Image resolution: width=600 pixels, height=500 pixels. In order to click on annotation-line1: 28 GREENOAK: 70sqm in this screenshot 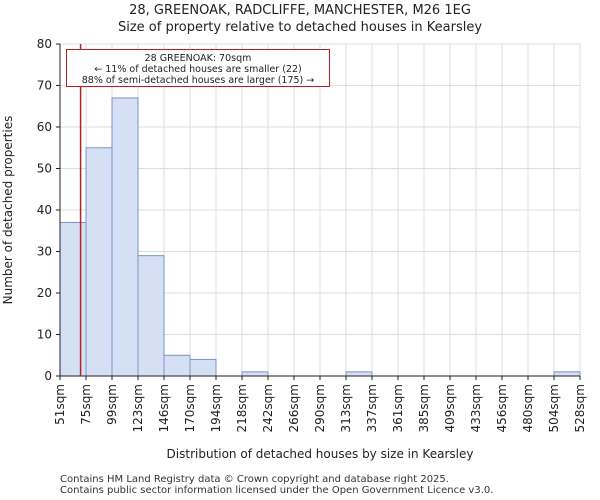, I will do `click(198, 58)`.